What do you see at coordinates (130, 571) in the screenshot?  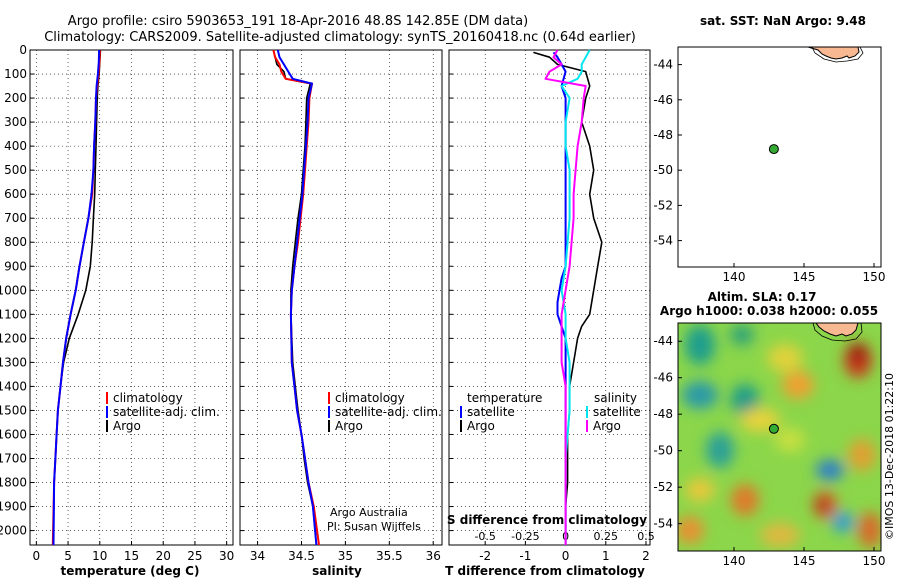 I see `temperature-axis-label: temperature (deg C)` at bounding box center [130, 571].